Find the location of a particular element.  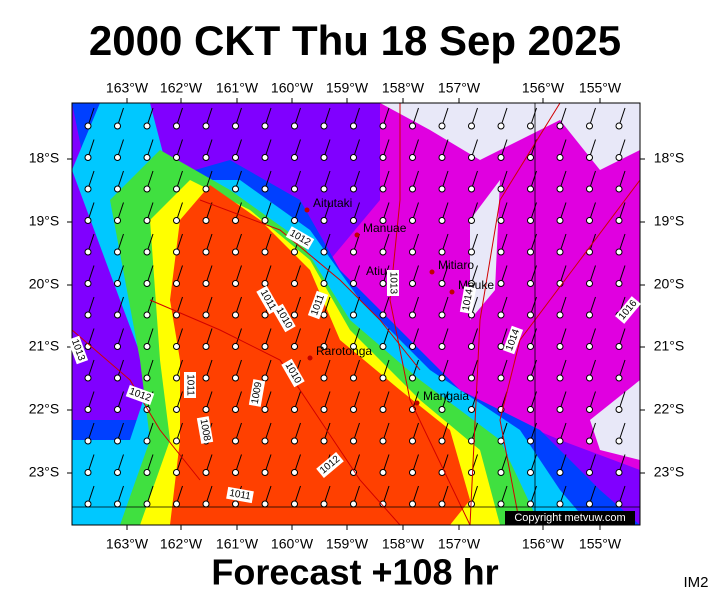

lat-label: 21°S is located at coordinates (669, 346).